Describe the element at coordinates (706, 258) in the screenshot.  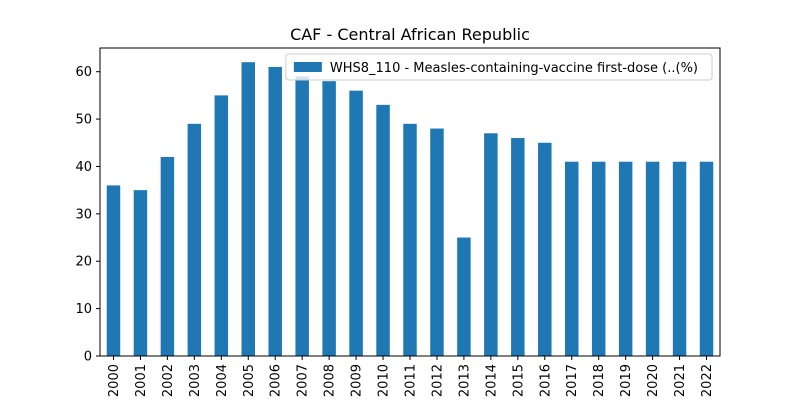
I see `bar-2022` at that location.